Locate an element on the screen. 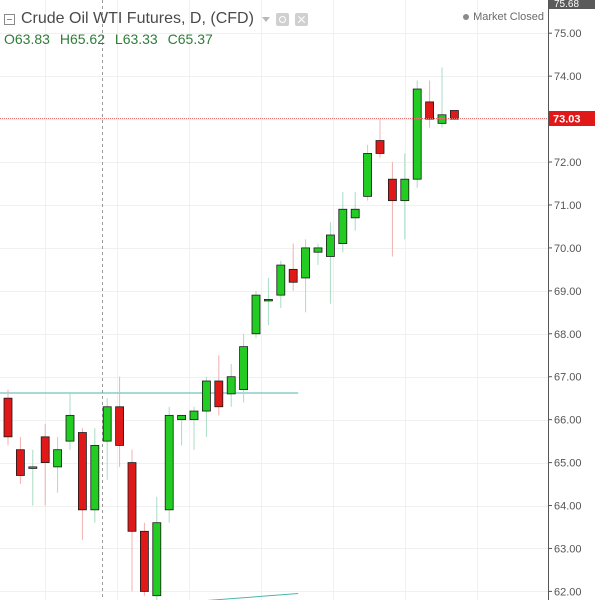 The height and width of the screenshot is (600, 595). market-status-text: Market Closed is located at coordinates (508, 17).